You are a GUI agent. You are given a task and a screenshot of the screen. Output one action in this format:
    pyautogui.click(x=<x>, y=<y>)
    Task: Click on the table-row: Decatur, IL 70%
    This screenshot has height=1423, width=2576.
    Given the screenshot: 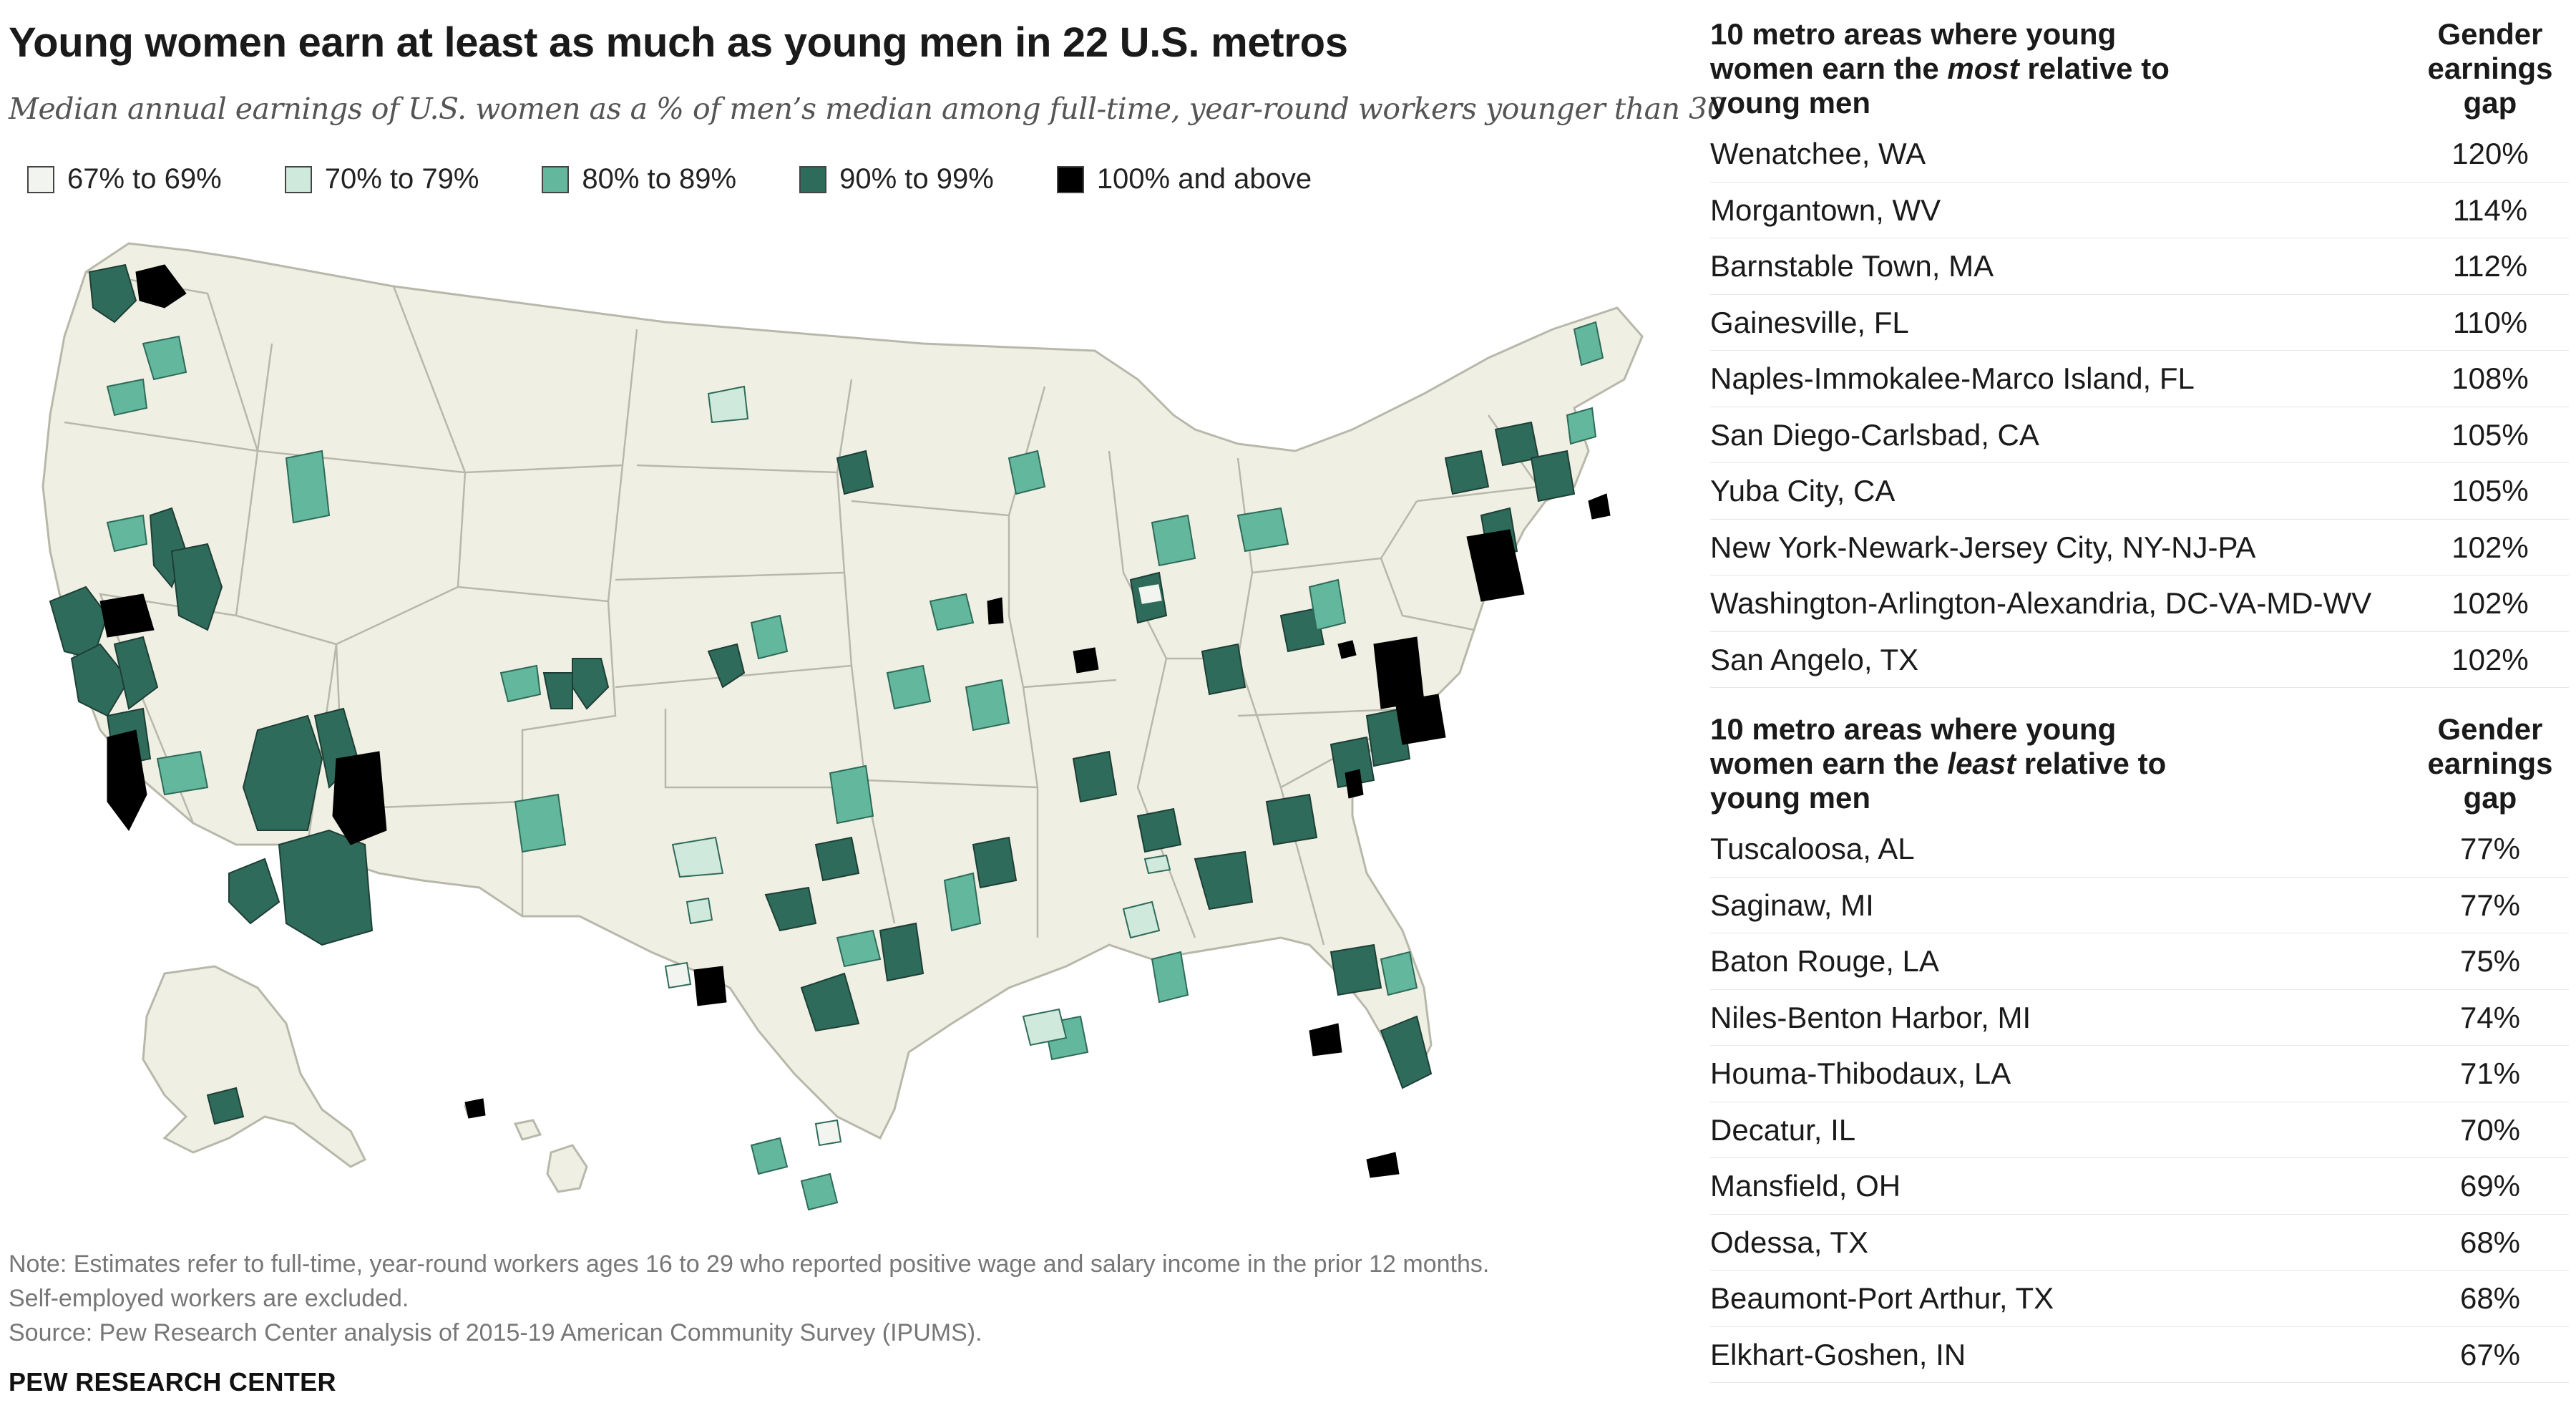 What is the action you would take?
    pyautogui.click(x=2139, y=1130)
    